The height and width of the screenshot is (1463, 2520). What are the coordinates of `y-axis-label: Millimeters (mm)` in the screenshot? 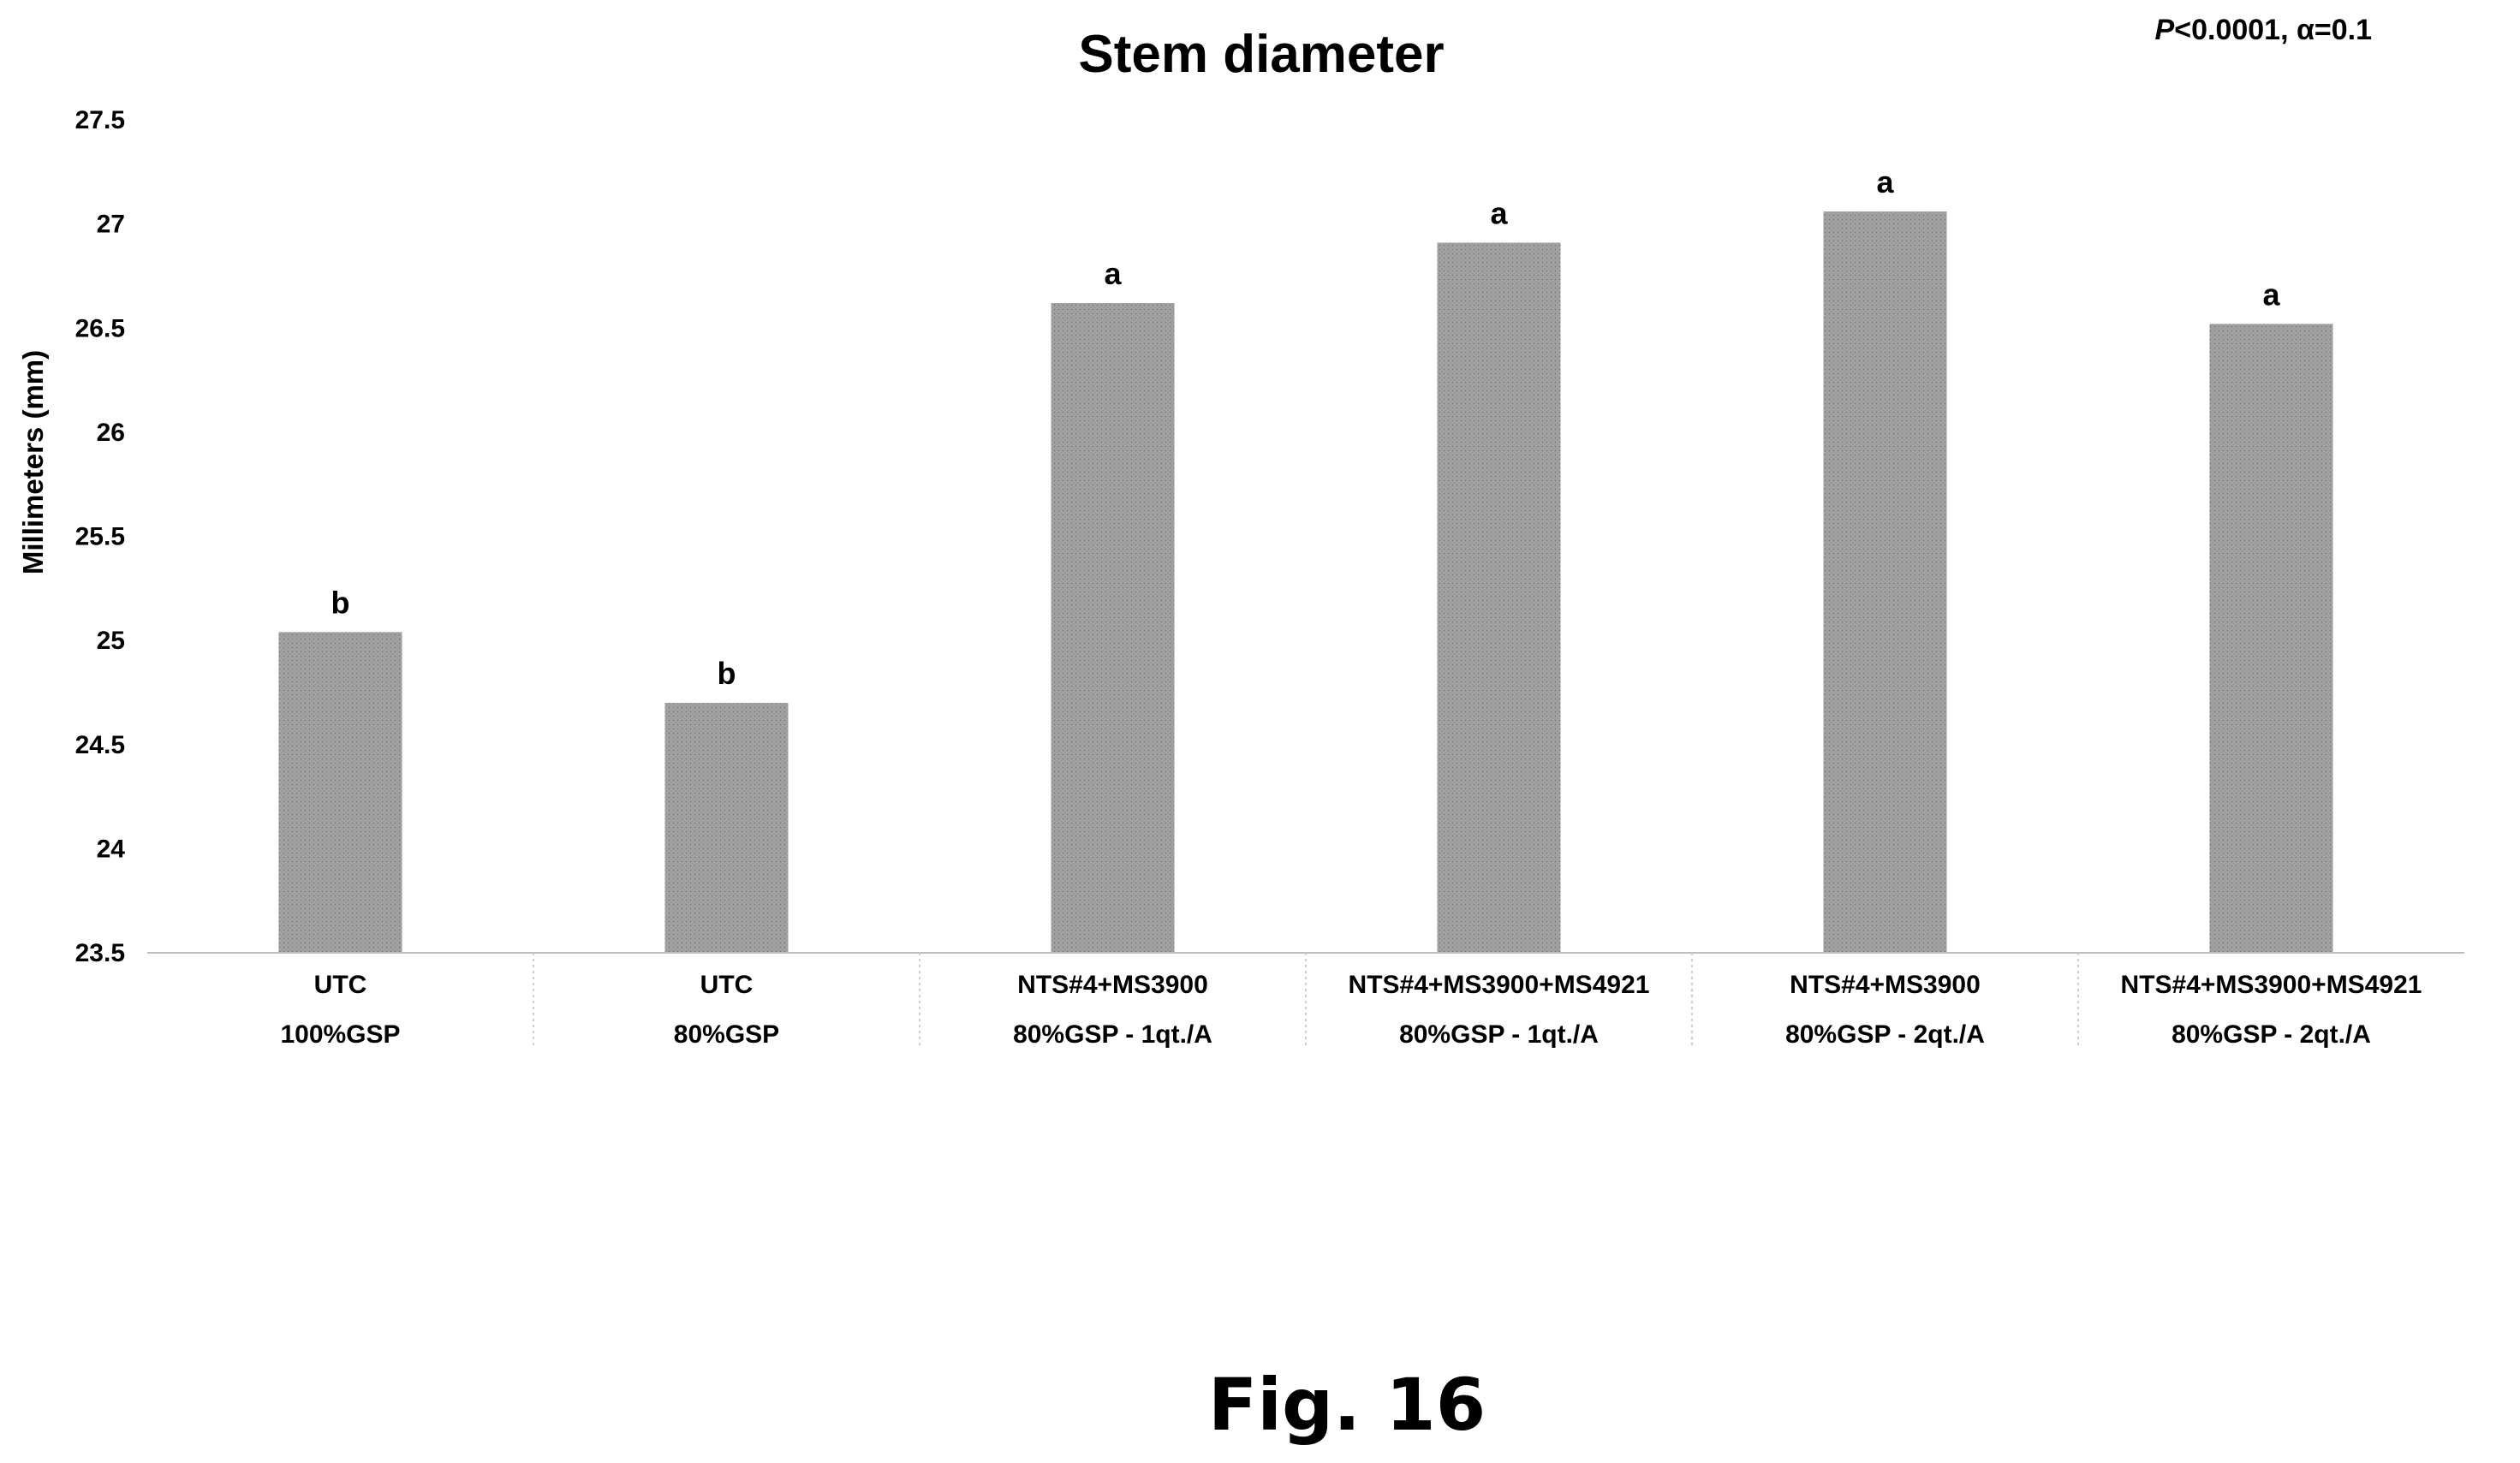 It's located at (33, 462).